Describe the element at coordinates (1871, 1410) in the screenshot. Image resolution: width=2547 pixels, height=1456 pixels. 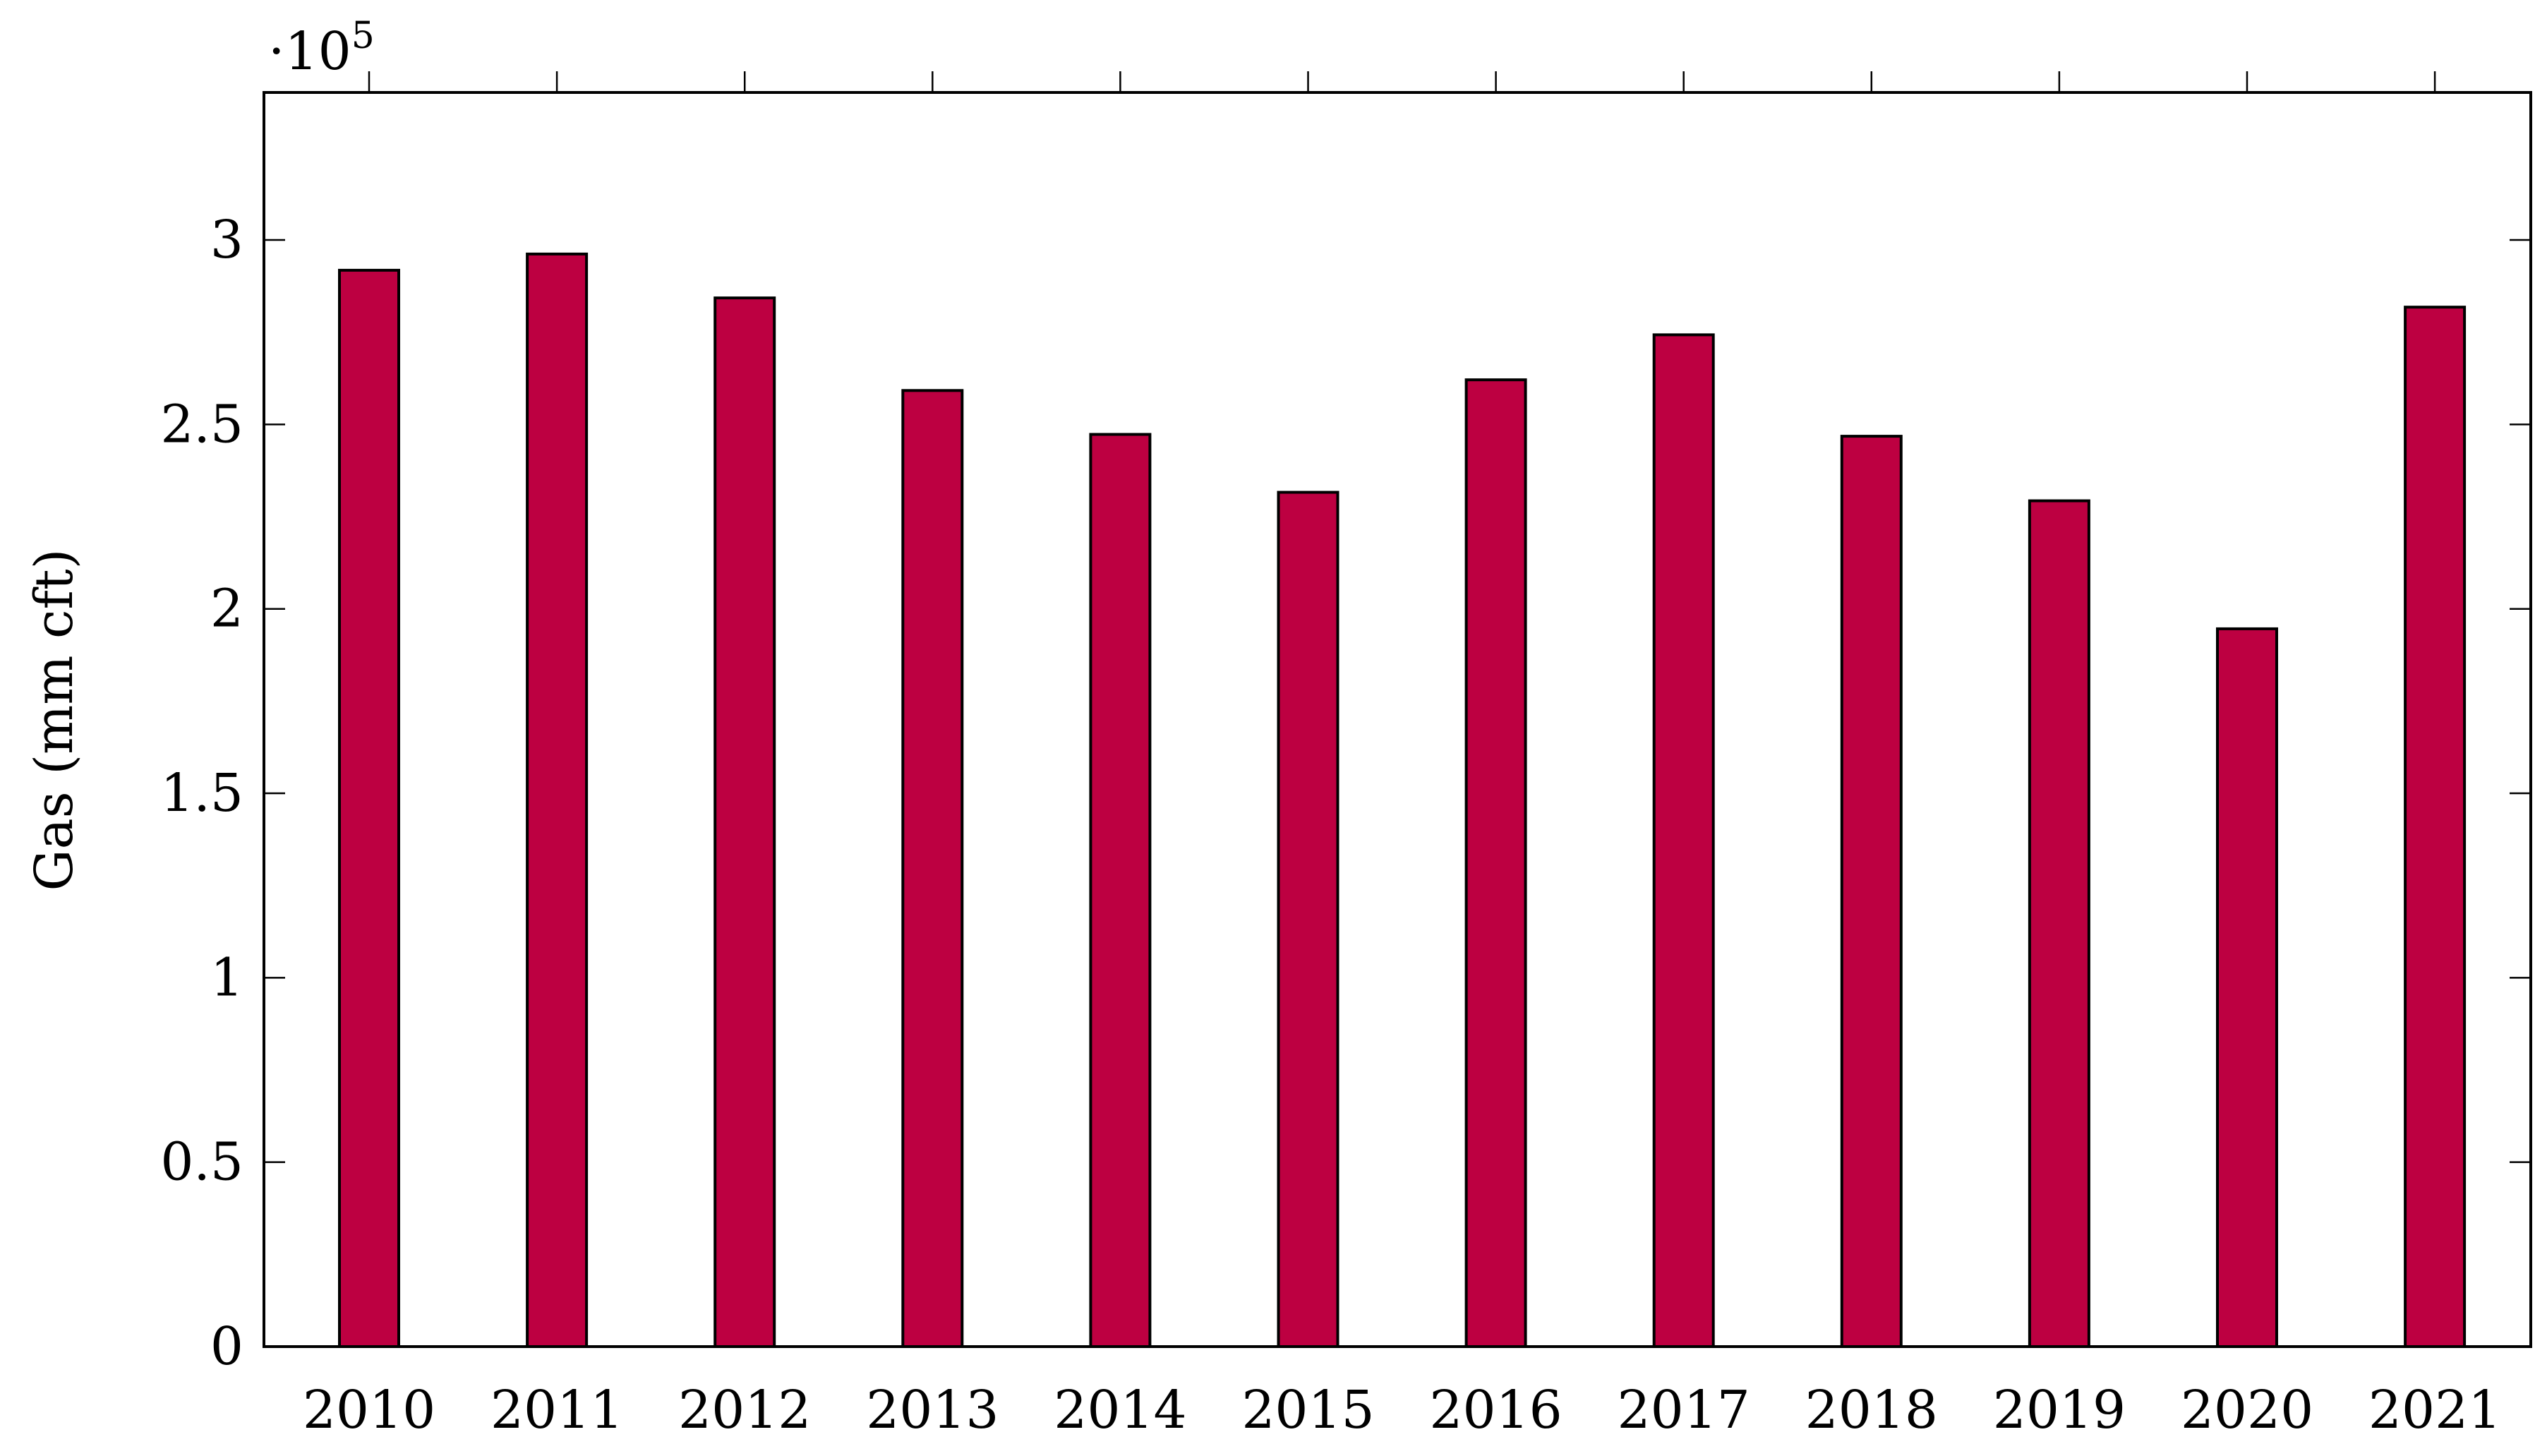
I see `x-tick-label: 2018` at that location.